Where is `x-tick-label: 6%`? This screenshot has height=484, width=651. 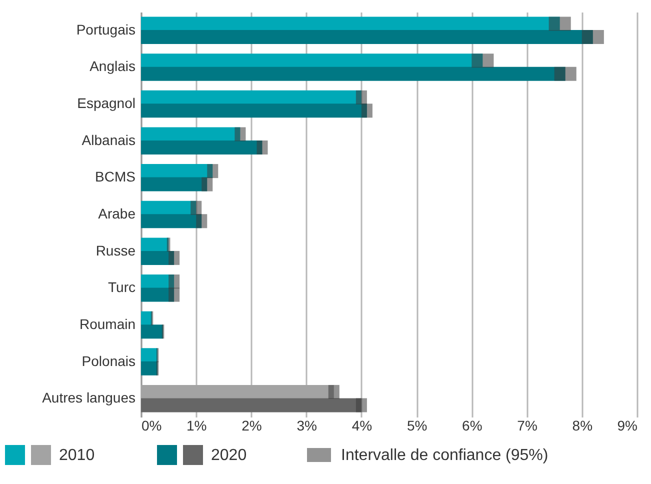 x-tick-label: 6% is located at coordinates (472, 426).